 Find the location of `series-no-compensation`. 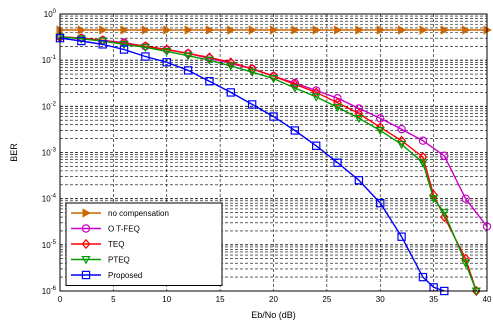

series-no-compensation is located at coordinates (274, 30).